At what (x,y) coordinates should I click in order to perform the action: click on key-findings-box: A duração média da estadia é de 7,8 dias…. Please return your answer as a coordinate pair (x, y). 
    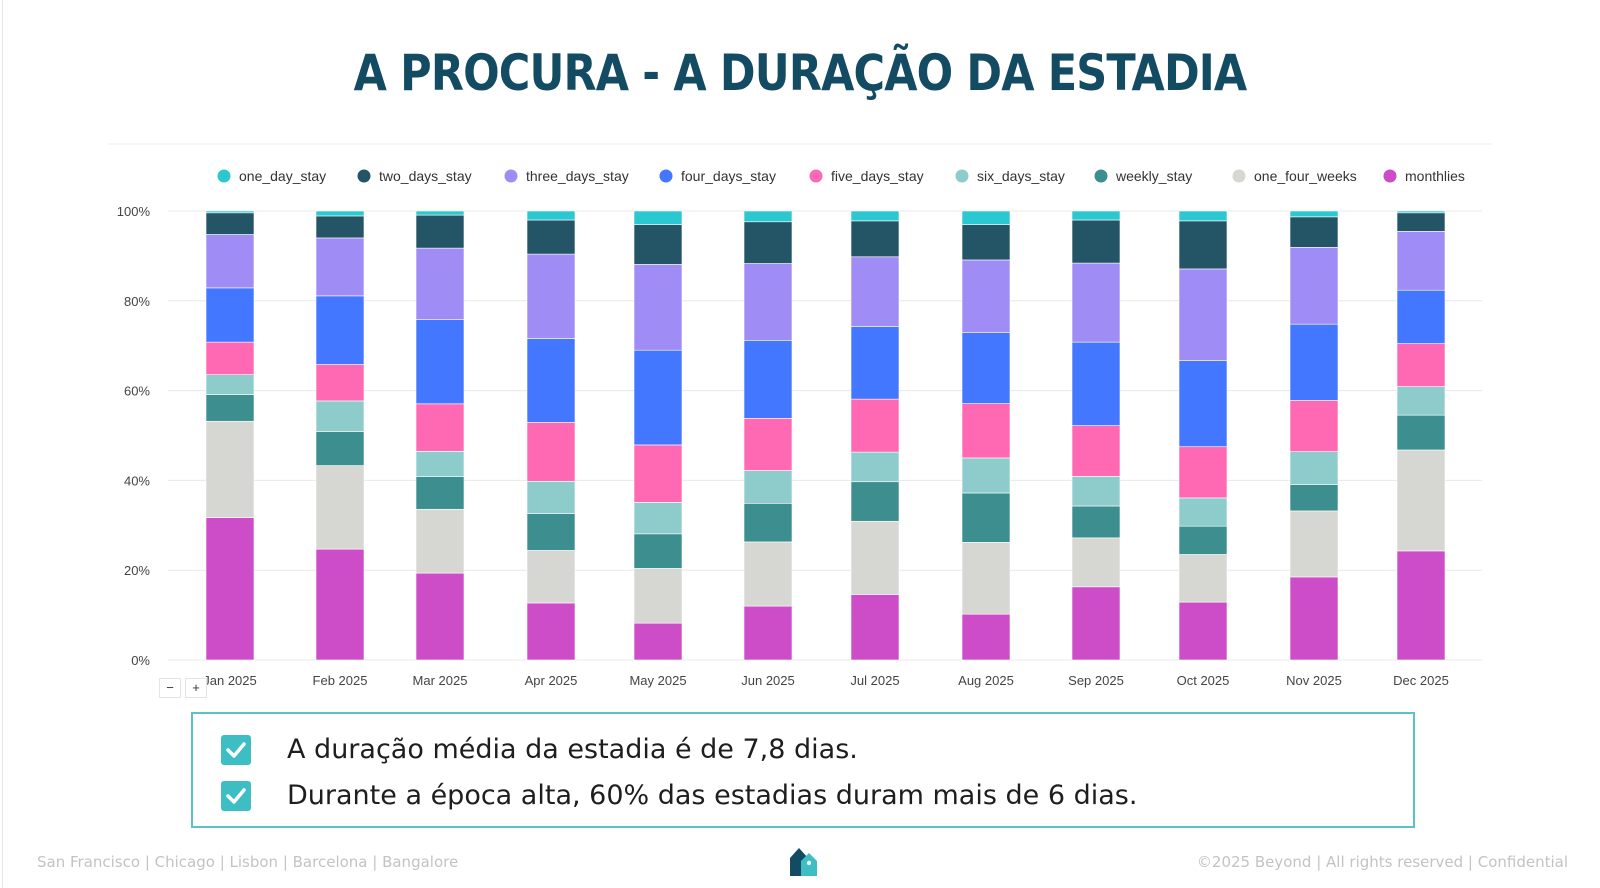
    Looking at the image, I should click on (803, 770).